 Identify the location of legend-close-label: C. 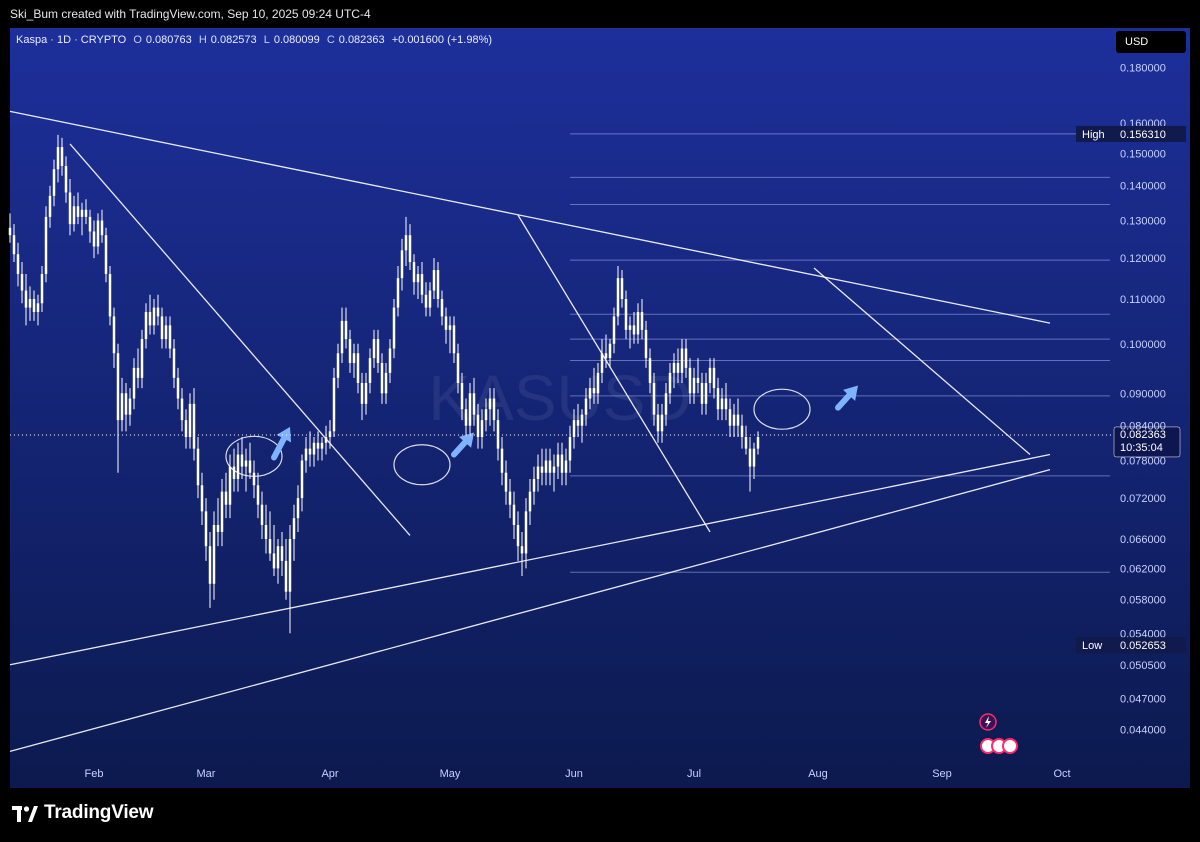
(330, 40).